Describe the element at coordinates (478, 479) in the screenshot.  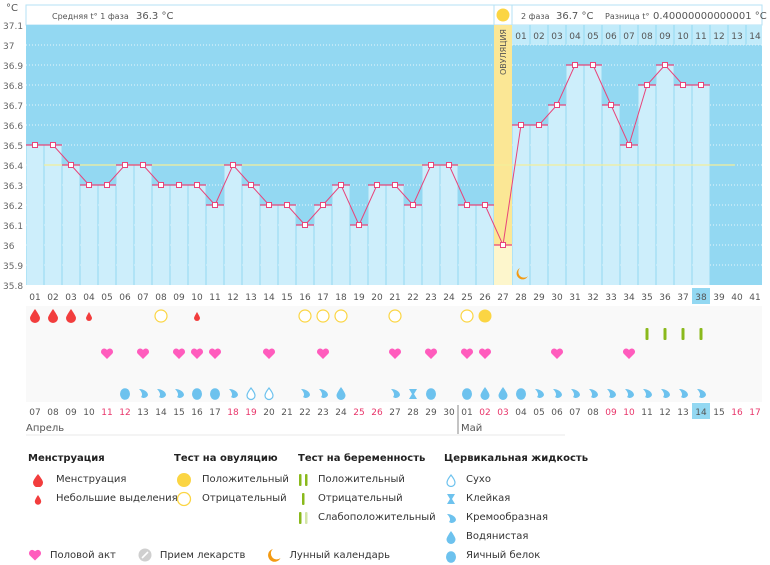
I see `legend-label: Сухо` at that location.